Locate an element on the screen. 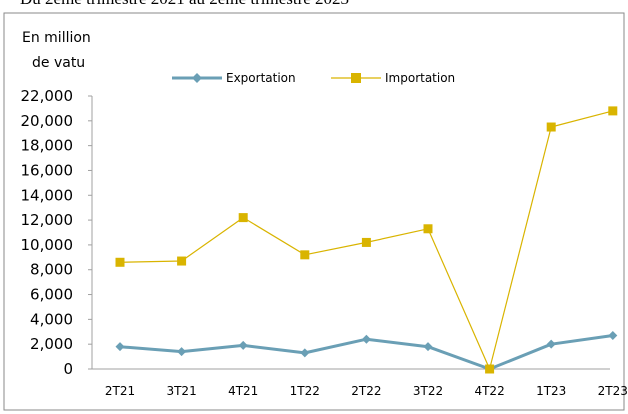 Image resolution: width=628 pixels, height=414 pixels. y-tick-label: 14,000 is located at coordinates (47, 195).